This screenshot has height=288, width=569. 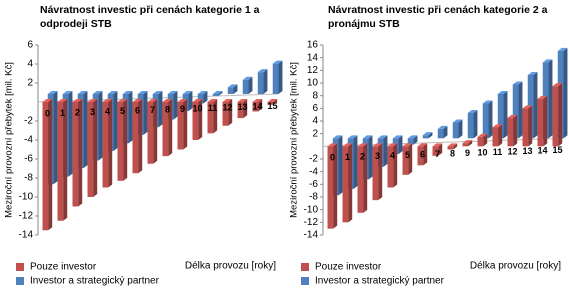 What do you see at coordinates (332, 158) in the screenshot?
I see `x-tick-label: 0` at bounding box center [332, 158].